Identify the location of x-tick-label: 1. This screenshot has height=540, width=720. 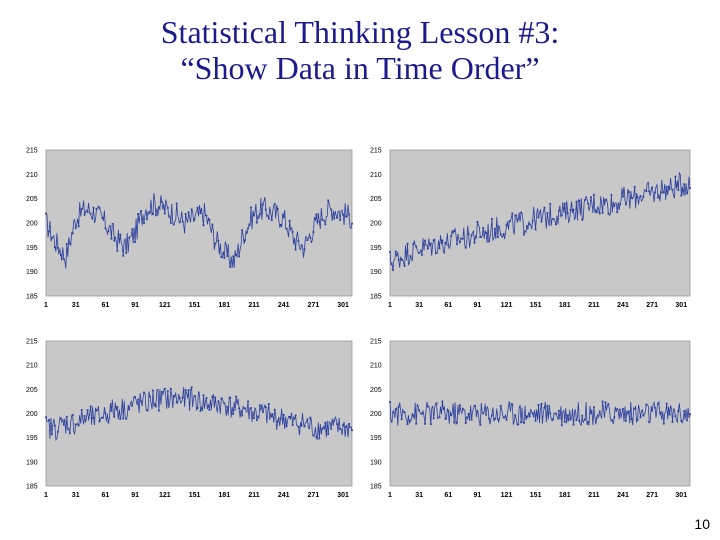
(390, 305).